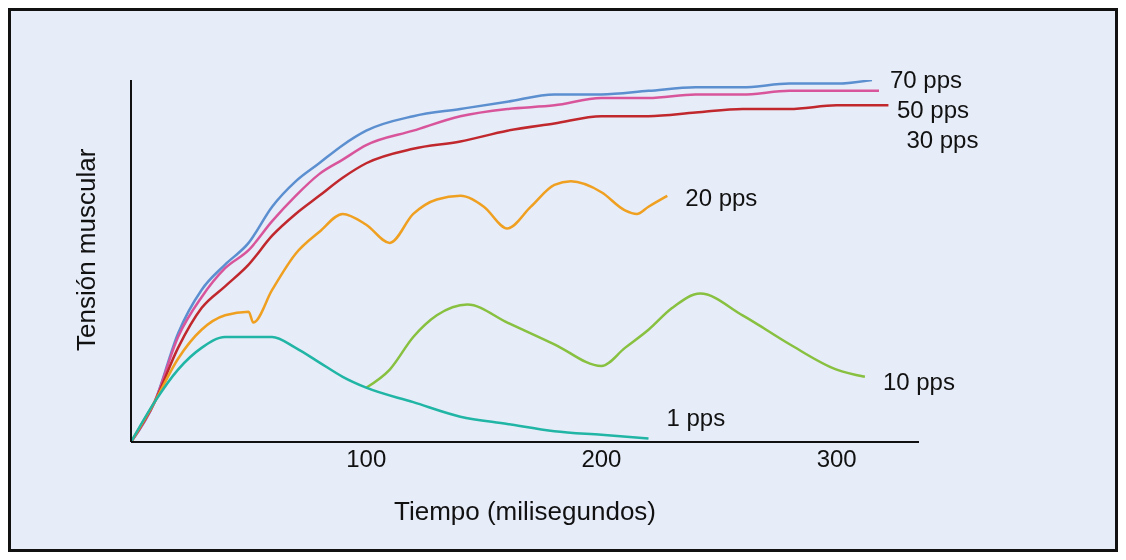 The image size is (1126, 560). Describe the element at coordinates (836, 459) in the screenshot. I see `x-tick-label: 300` at that location.